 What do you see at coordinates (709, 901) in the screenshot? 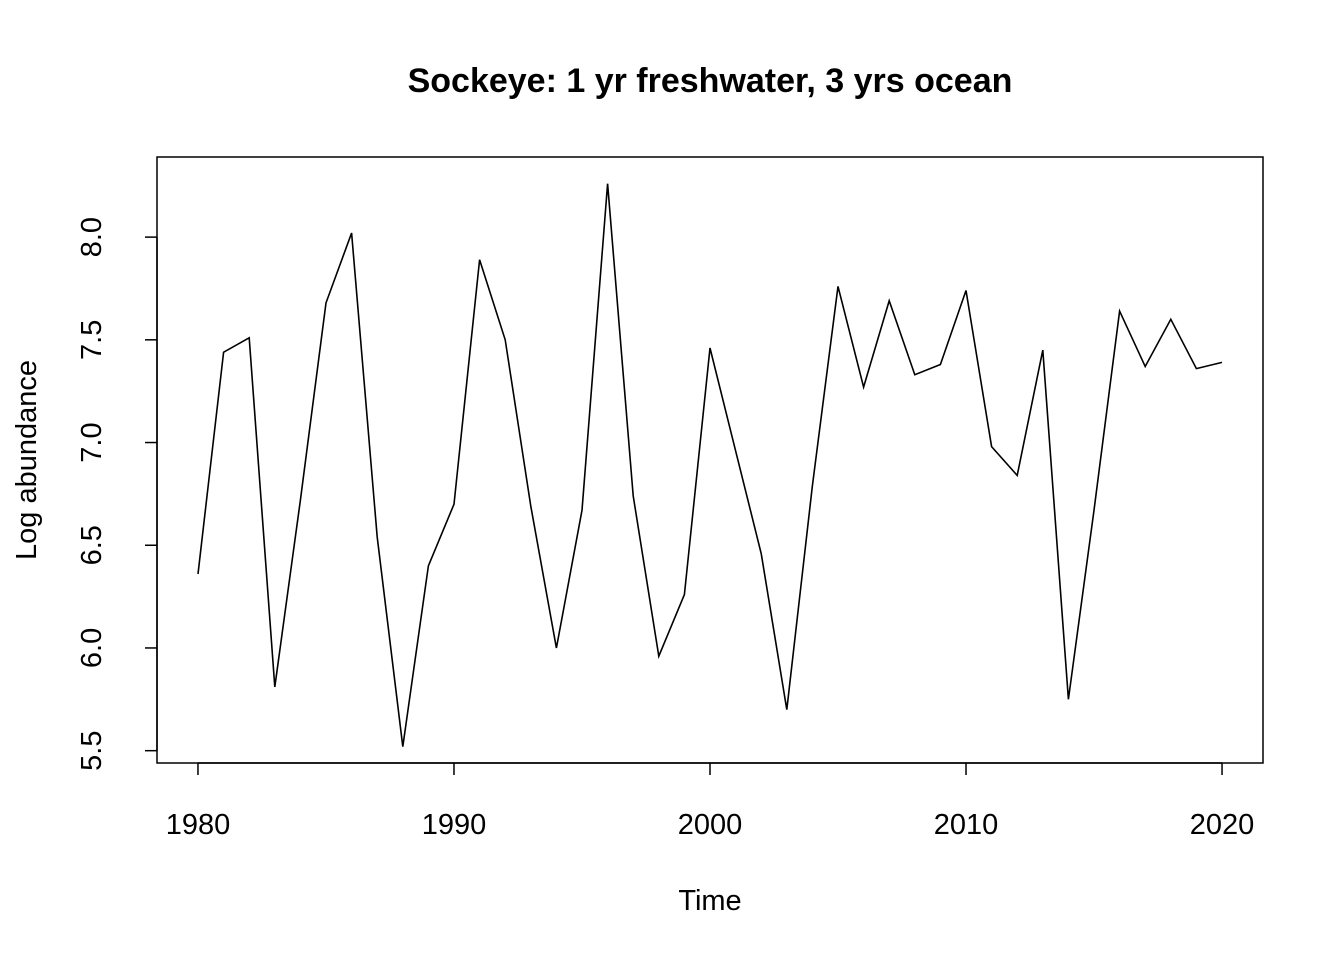
I see `x-axis-label: Time` at bounding box center [709, 901].